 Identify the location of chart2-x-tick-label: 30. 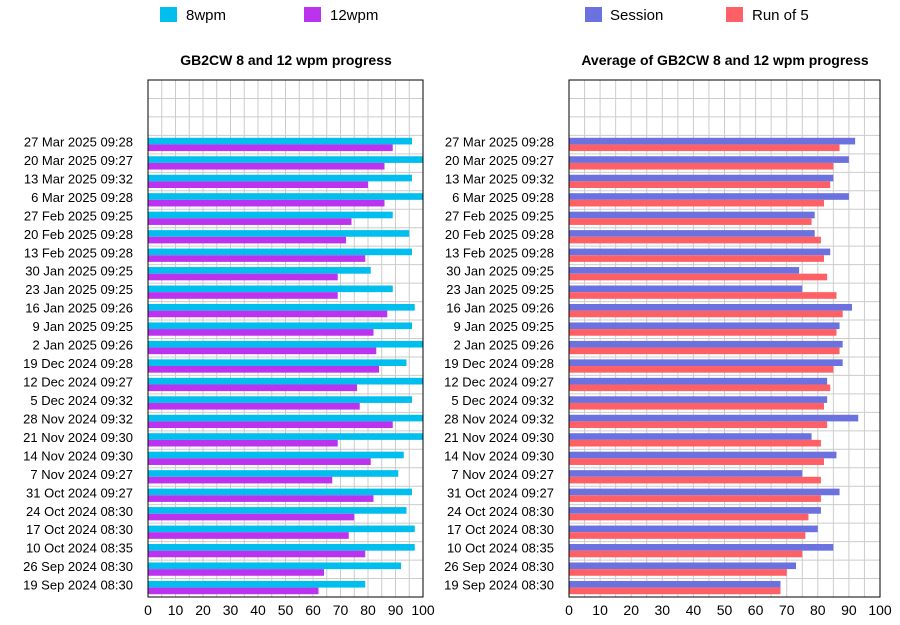
(663, 610).